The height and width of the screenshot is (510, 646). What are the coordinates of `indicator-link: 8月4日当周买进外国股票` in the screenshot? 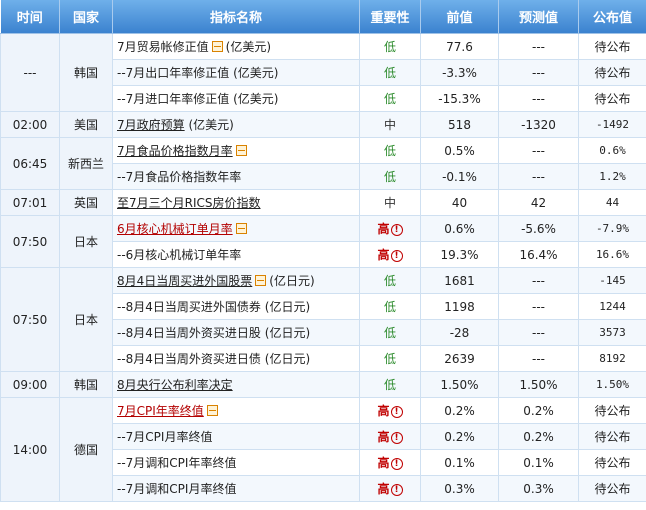 It's located at (185, 281).